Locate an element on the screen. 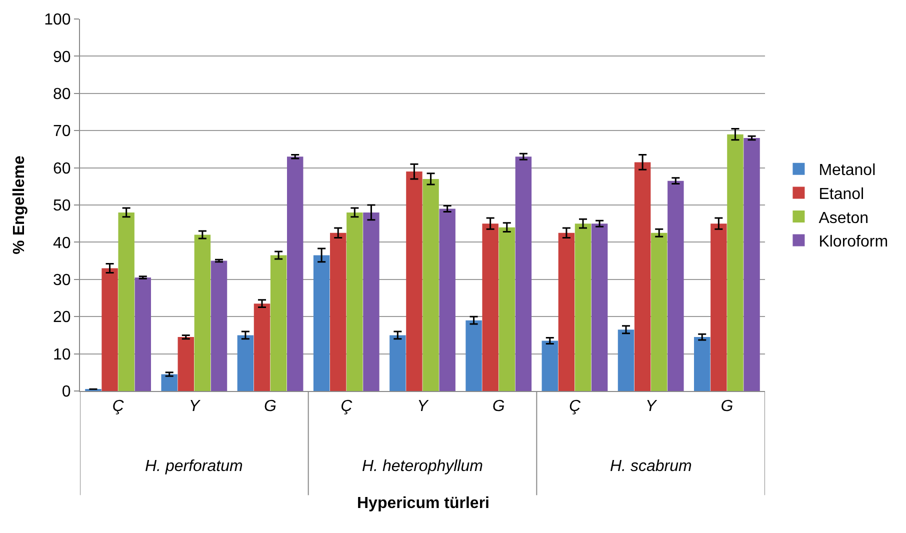  y-tick-label: 60 is located at coordinates (62, 169).